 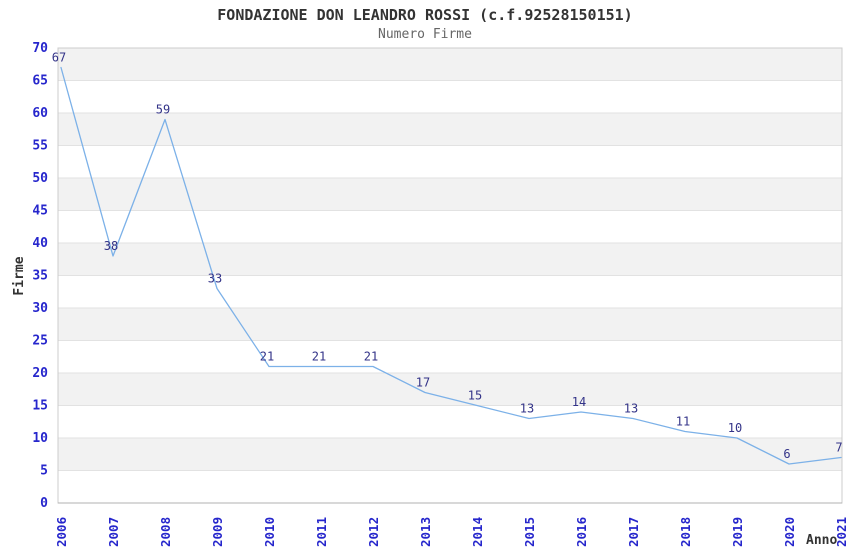 I want to click on data-point-label: 6, so click(x=786, y=454).